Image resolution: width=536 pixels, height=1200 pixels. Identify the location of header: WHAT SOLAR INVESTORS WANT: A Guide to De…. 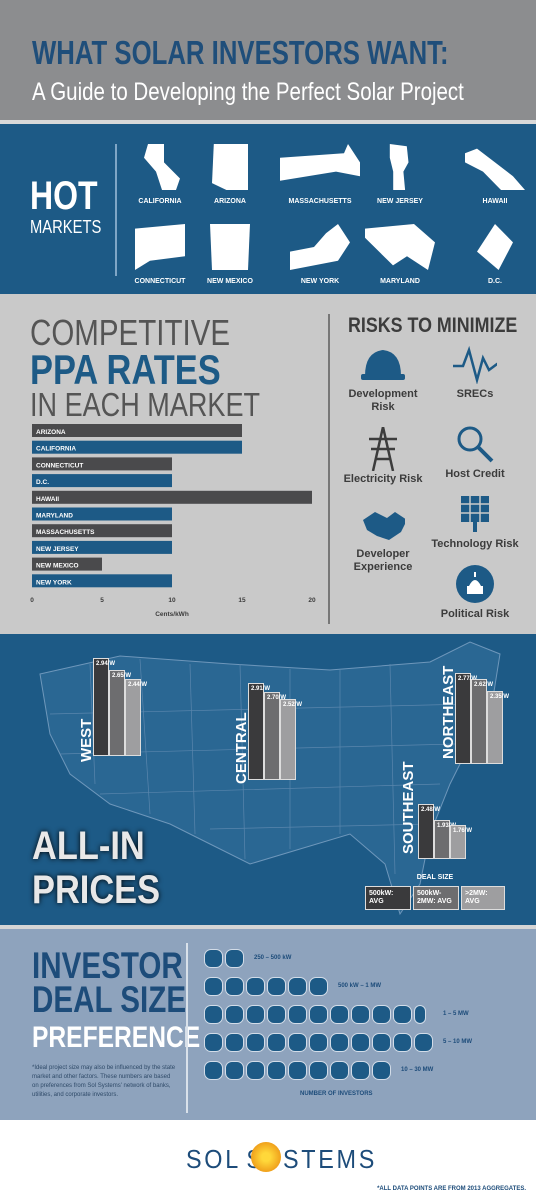
(268, 60).